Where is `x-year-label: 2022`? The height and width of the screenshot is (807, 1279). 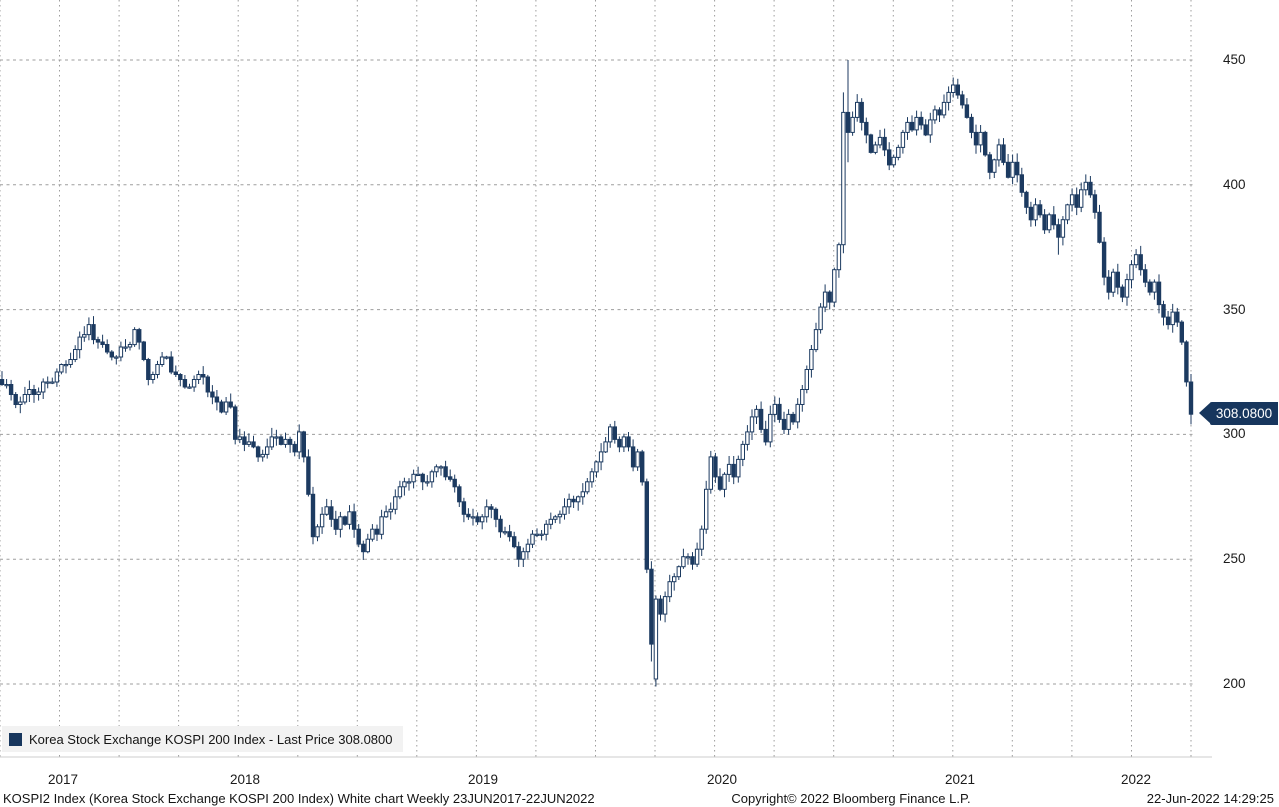
x-year-label: 2022 is located at coordinates (1136, 779).